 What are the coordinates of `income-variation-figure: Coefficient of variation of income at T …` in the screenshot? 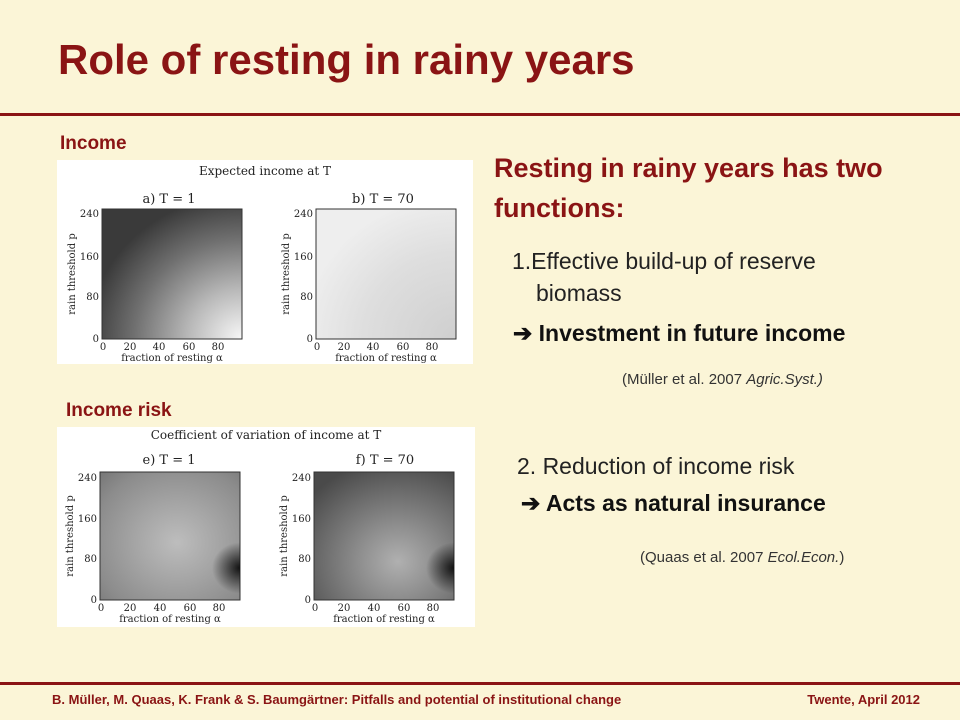 It's located at (266, 527).